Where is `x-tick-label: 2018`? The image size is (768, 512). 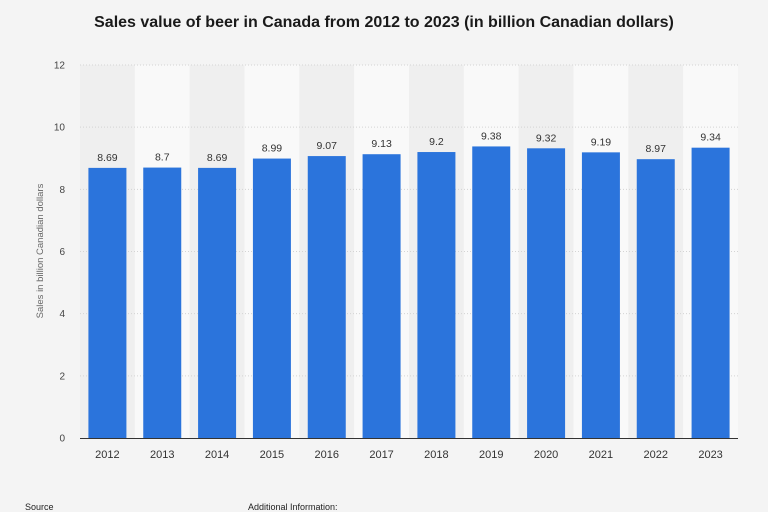 x-tick-label: 2018 is located at coordinates (436, 455).